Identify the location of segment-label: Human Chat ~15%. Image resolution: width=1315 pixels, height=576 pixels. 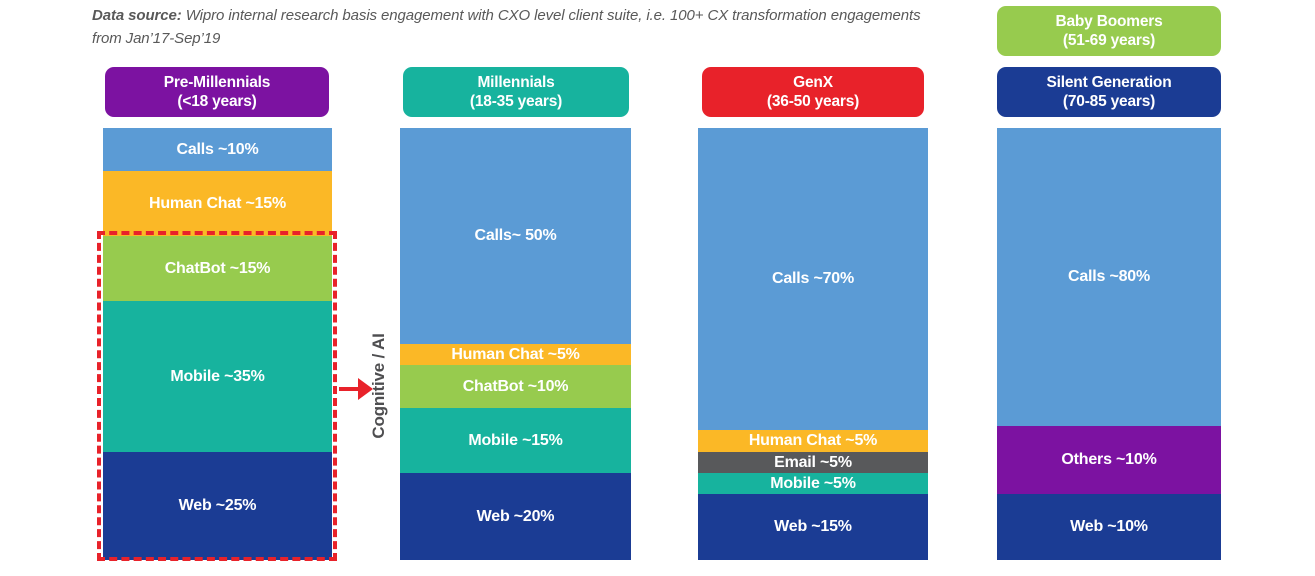
(217, 203).